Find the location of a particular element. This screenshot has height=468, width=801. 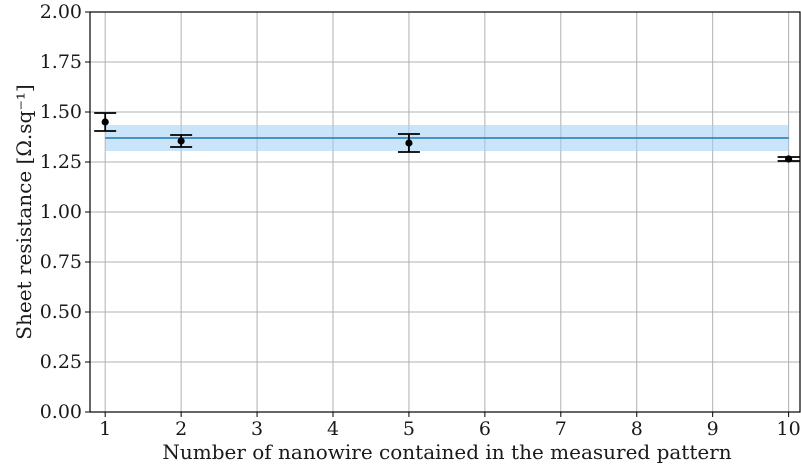

x-tick-label: 5 is located at coordinates (409, 429).